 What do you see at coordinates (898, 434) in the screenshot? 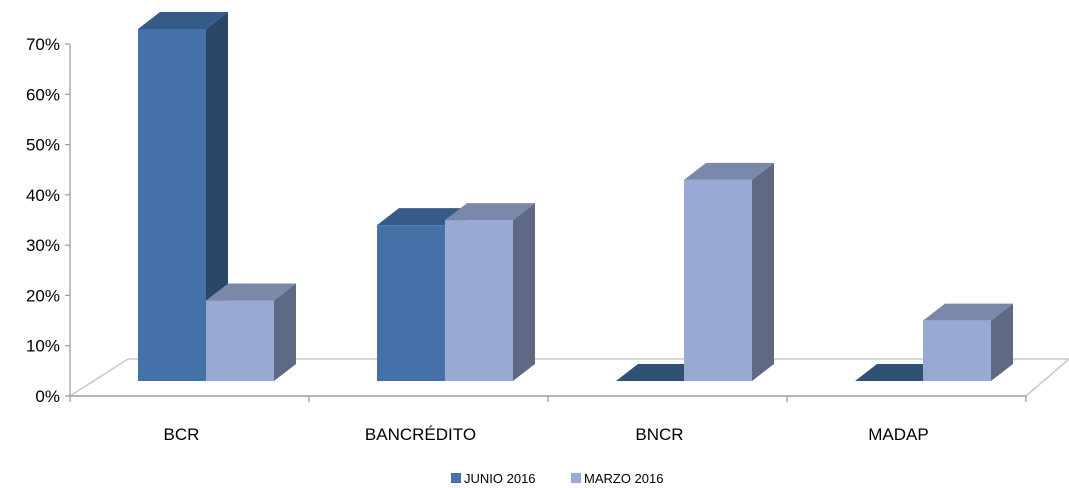
I see `x-category-label: MADAP` at bounding box center [898, 434].